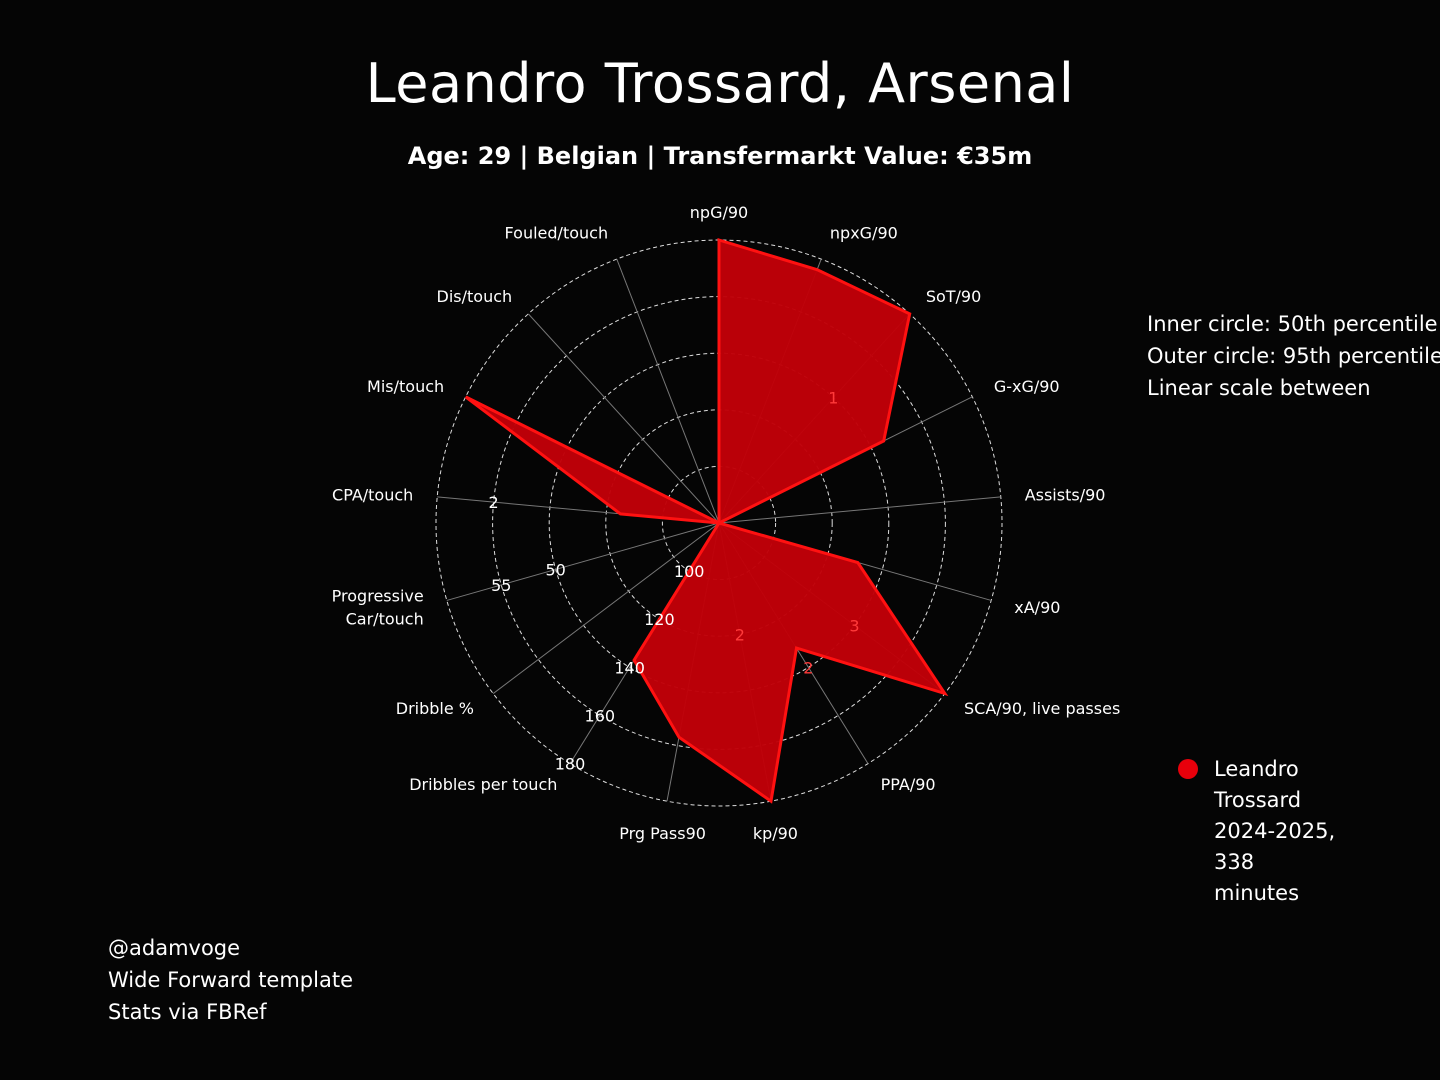 The width and height of the screenshot is (1440, 1080). I want to click on axis-label: CPA/touch, so click(372, 495).